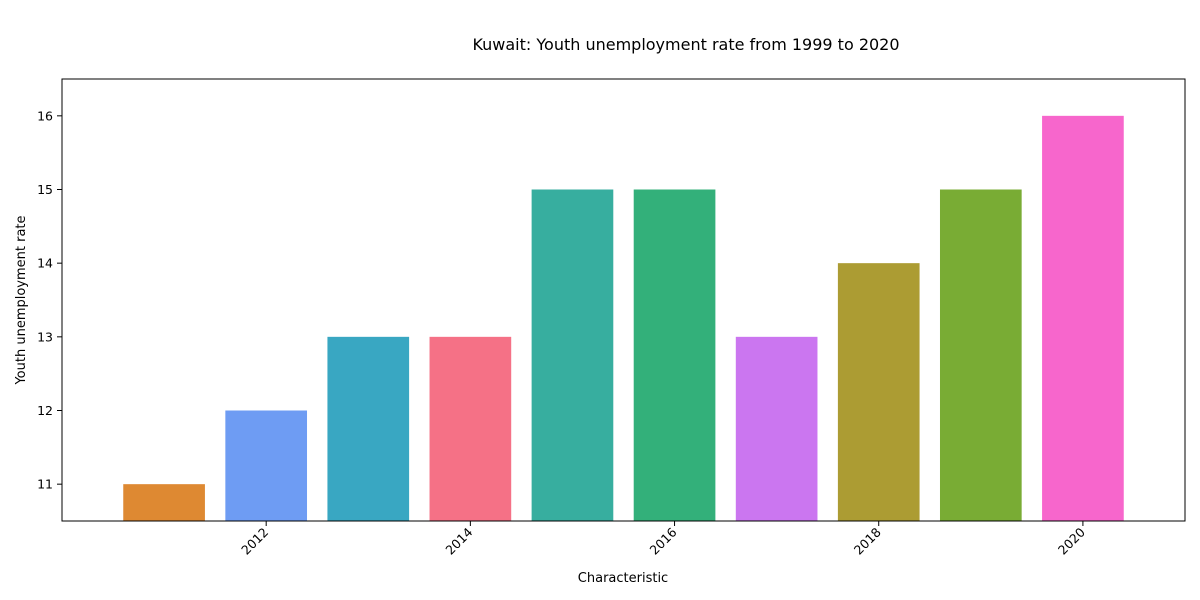  What do you see at coordinates (980, 355) in the screenshot?
I see `bar-2019` at bounding box center [980, 355].